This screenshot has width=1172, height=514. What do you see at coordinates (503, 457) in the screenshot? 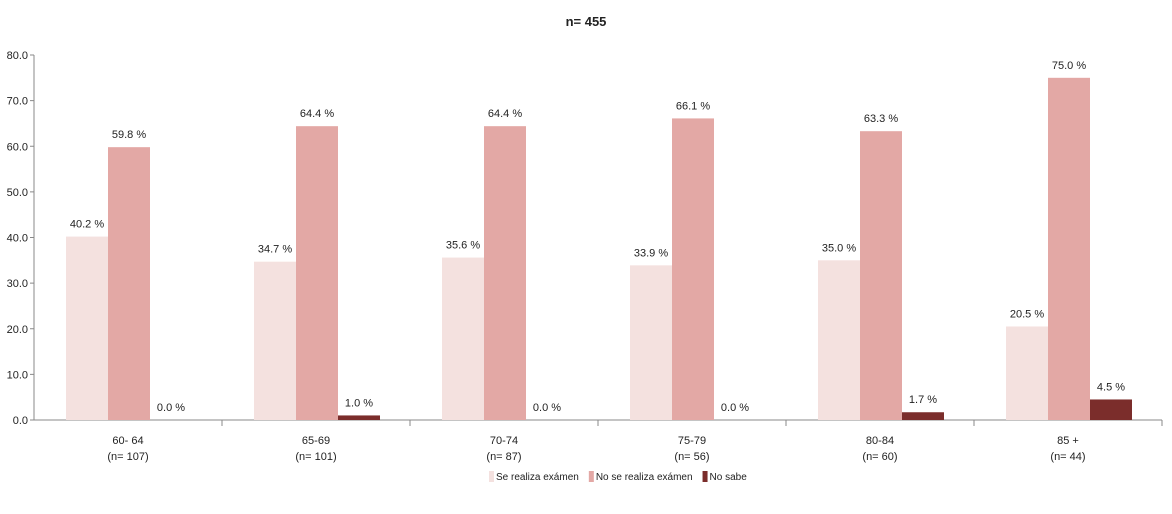
I see `x-tick-sublabel: (n= 87)` at bounding box center [503, 457].